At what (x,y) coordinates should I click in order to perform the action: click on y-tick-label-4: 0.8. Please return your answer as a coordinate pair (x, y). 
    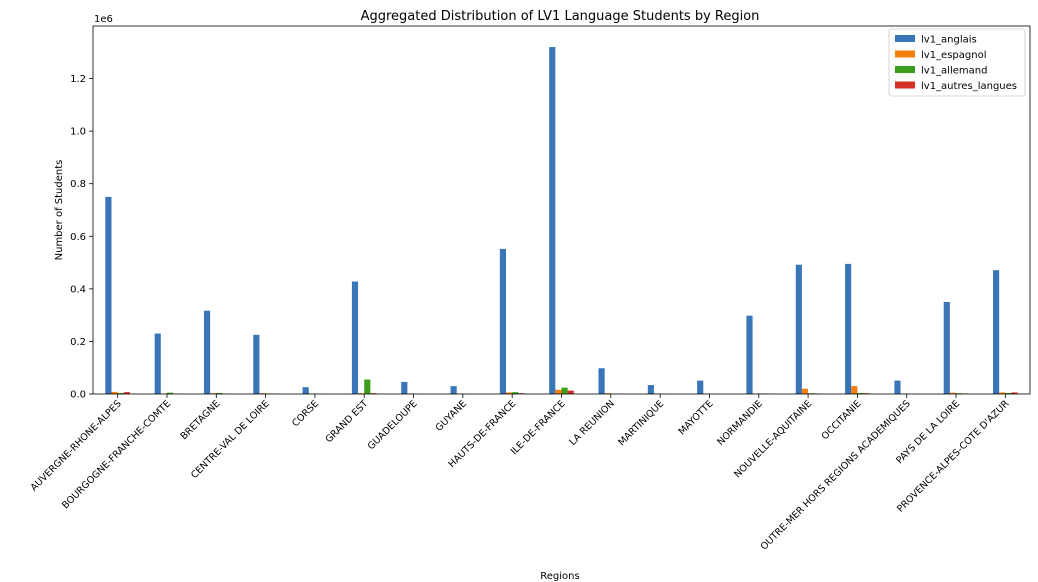
    Looking at the image, I should click on (78, 184).